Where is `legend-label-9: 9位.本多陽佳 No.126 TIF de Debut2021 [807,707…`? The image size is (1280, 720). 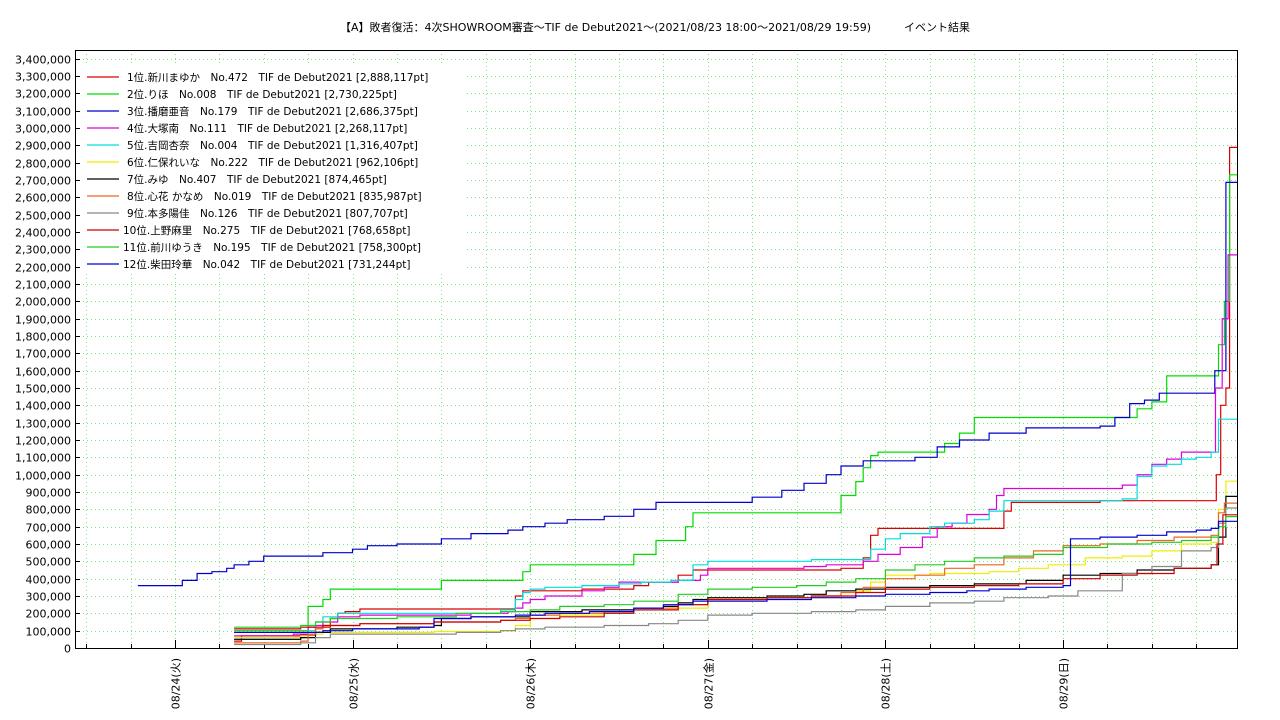
legend-label-9: 9位.本多陽佳 No.126 TIF de Debut2021 [807,707… is located at coordinates (267, 213).